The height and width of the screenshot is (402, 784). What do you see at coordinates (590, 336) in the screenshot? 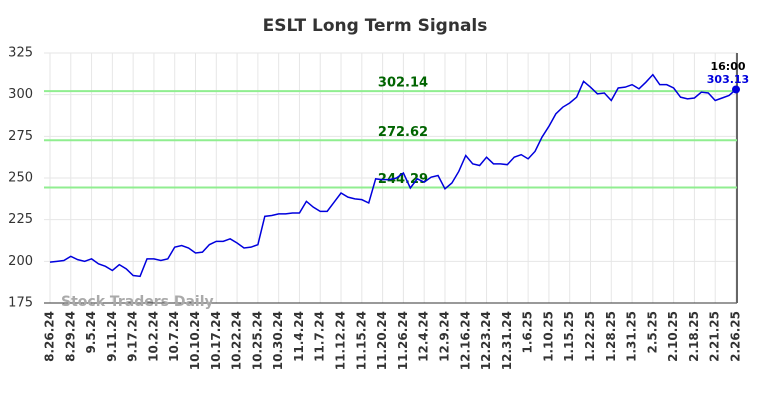
I see `x-tick-label: 1.22.25` at bounding box center [590, 336].